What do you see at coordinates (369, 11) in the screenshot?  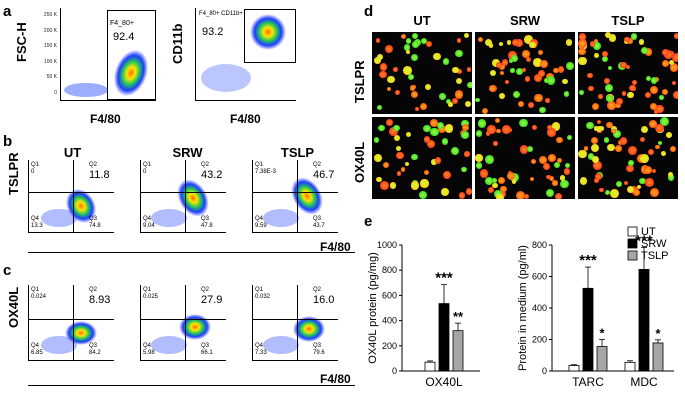 I see `panel-d-label: d` at bounding box center [369, 11].